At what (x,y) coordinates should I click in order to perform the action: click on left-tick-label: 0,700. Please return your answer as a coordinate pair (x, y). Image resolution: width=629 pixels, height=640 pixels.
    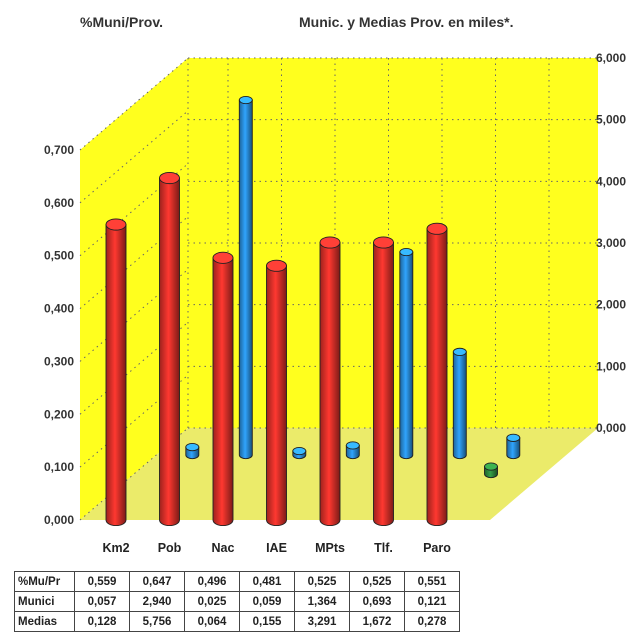
    Looking at the image, I should click on (59, 150).